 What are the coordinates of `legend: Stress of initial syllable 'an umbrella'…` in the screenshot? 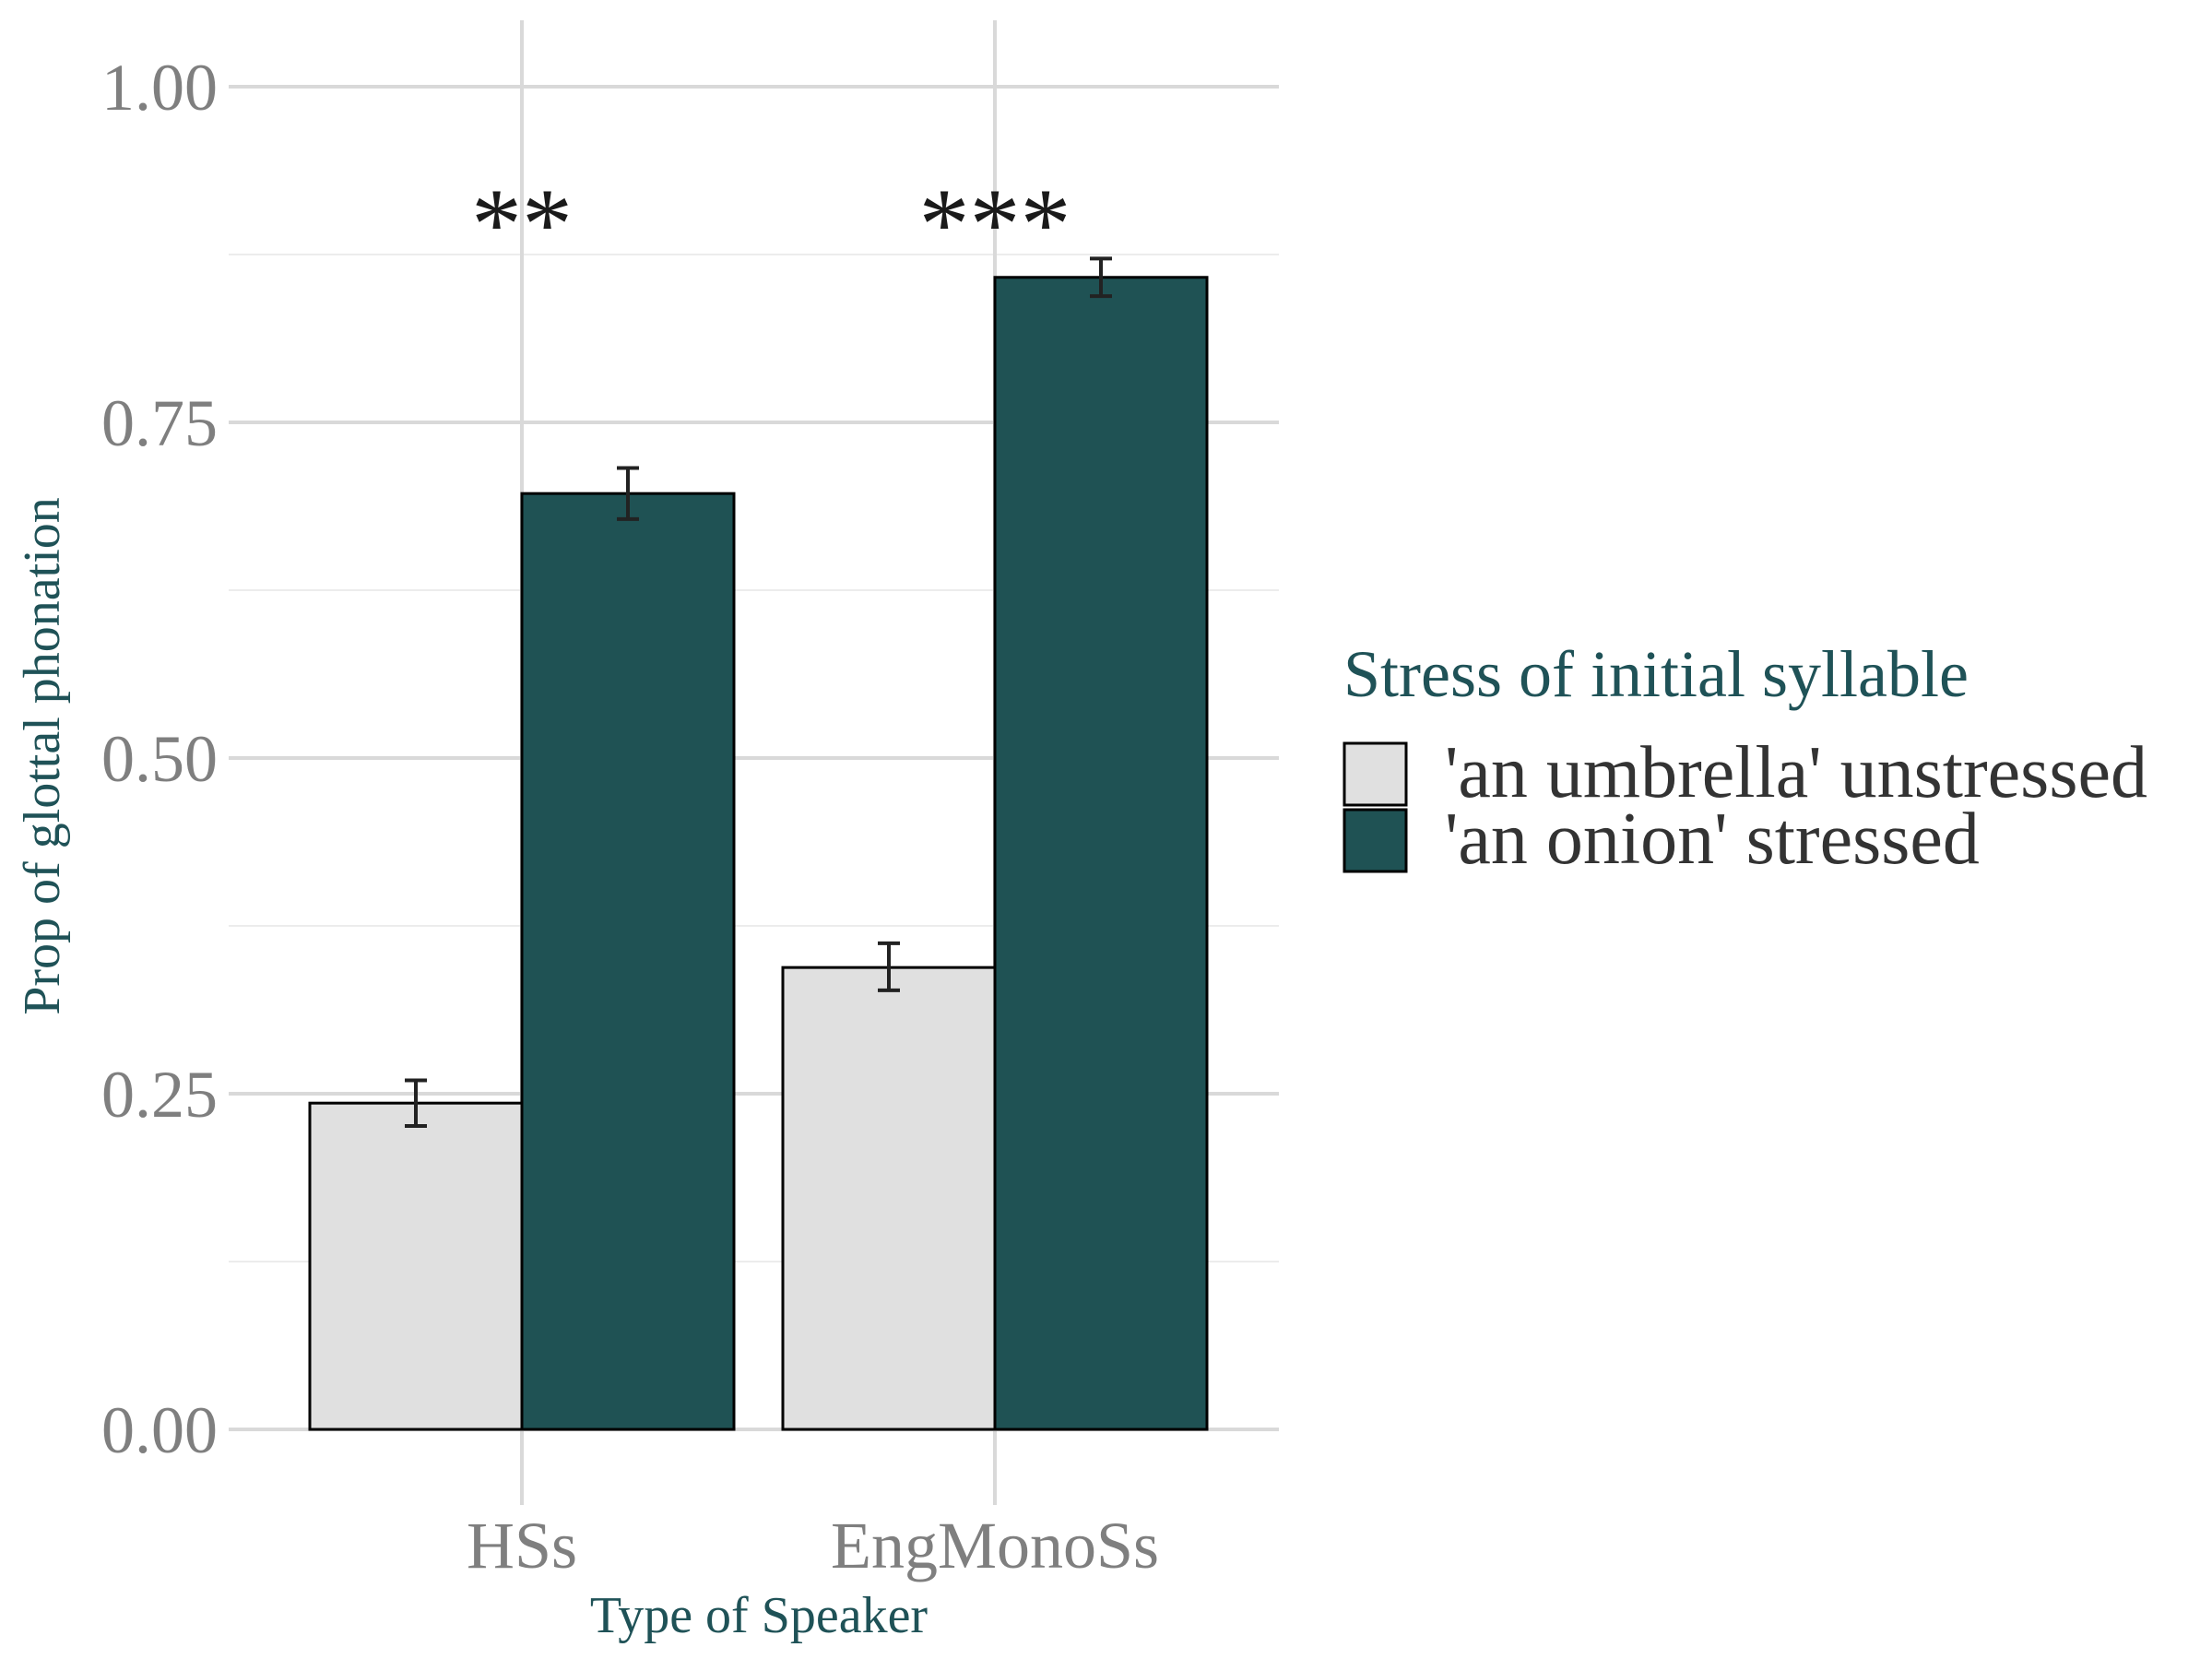 It's located at (1745, 759).